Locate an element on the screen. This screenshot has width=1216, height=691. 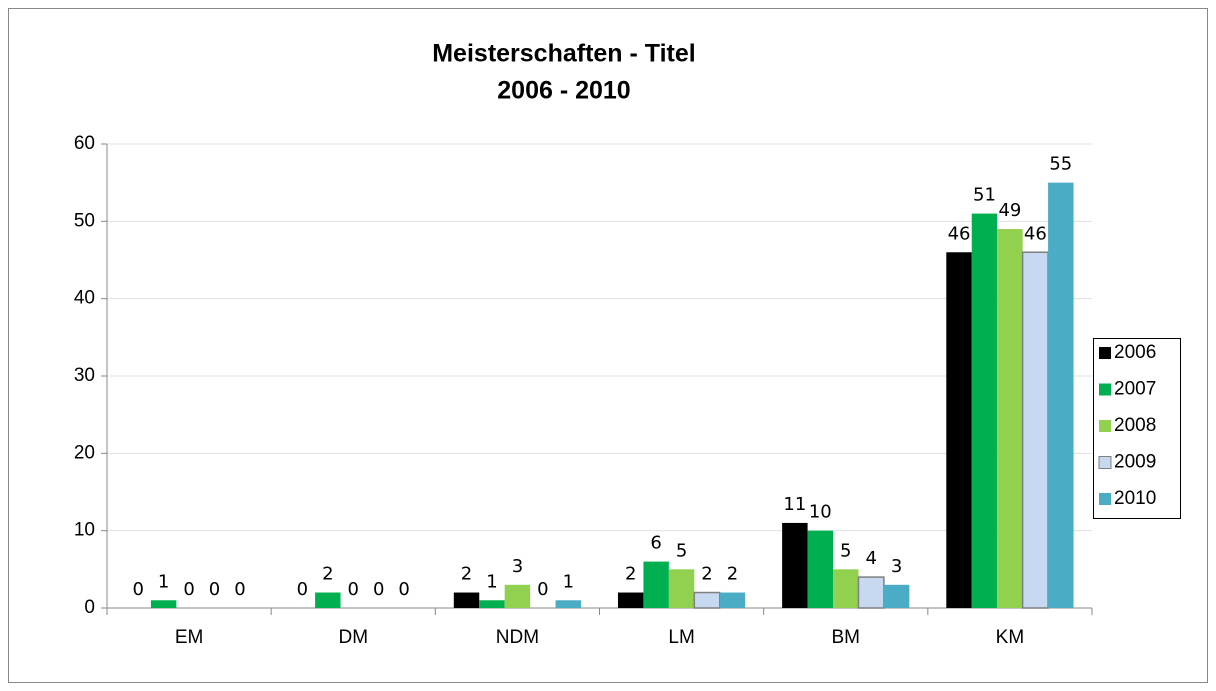
y-tick-label: 60 is located at coordinates (84, 143).